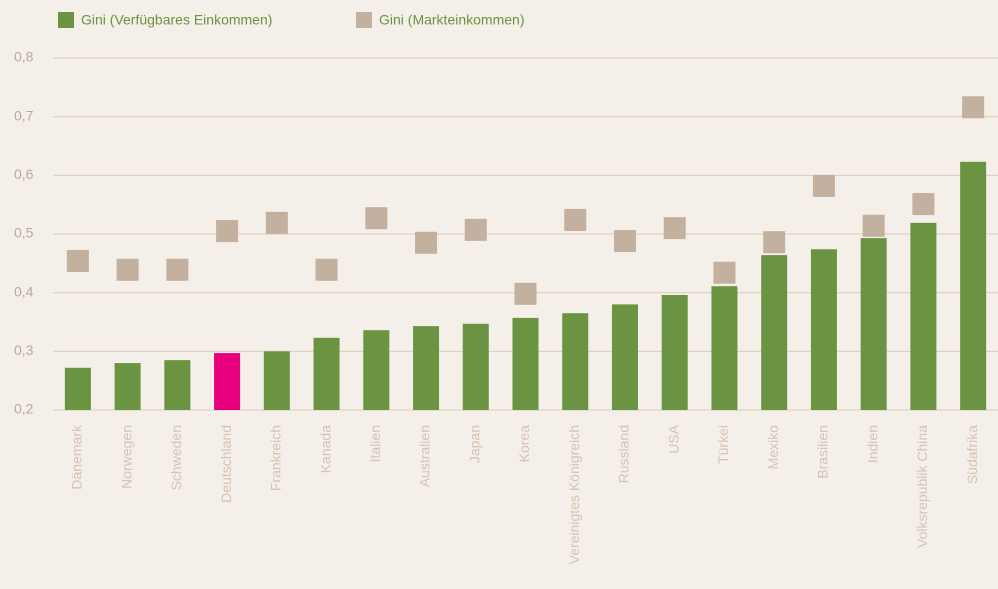  I want to click on x-tick-label: Südafrika, so click(972, 454).